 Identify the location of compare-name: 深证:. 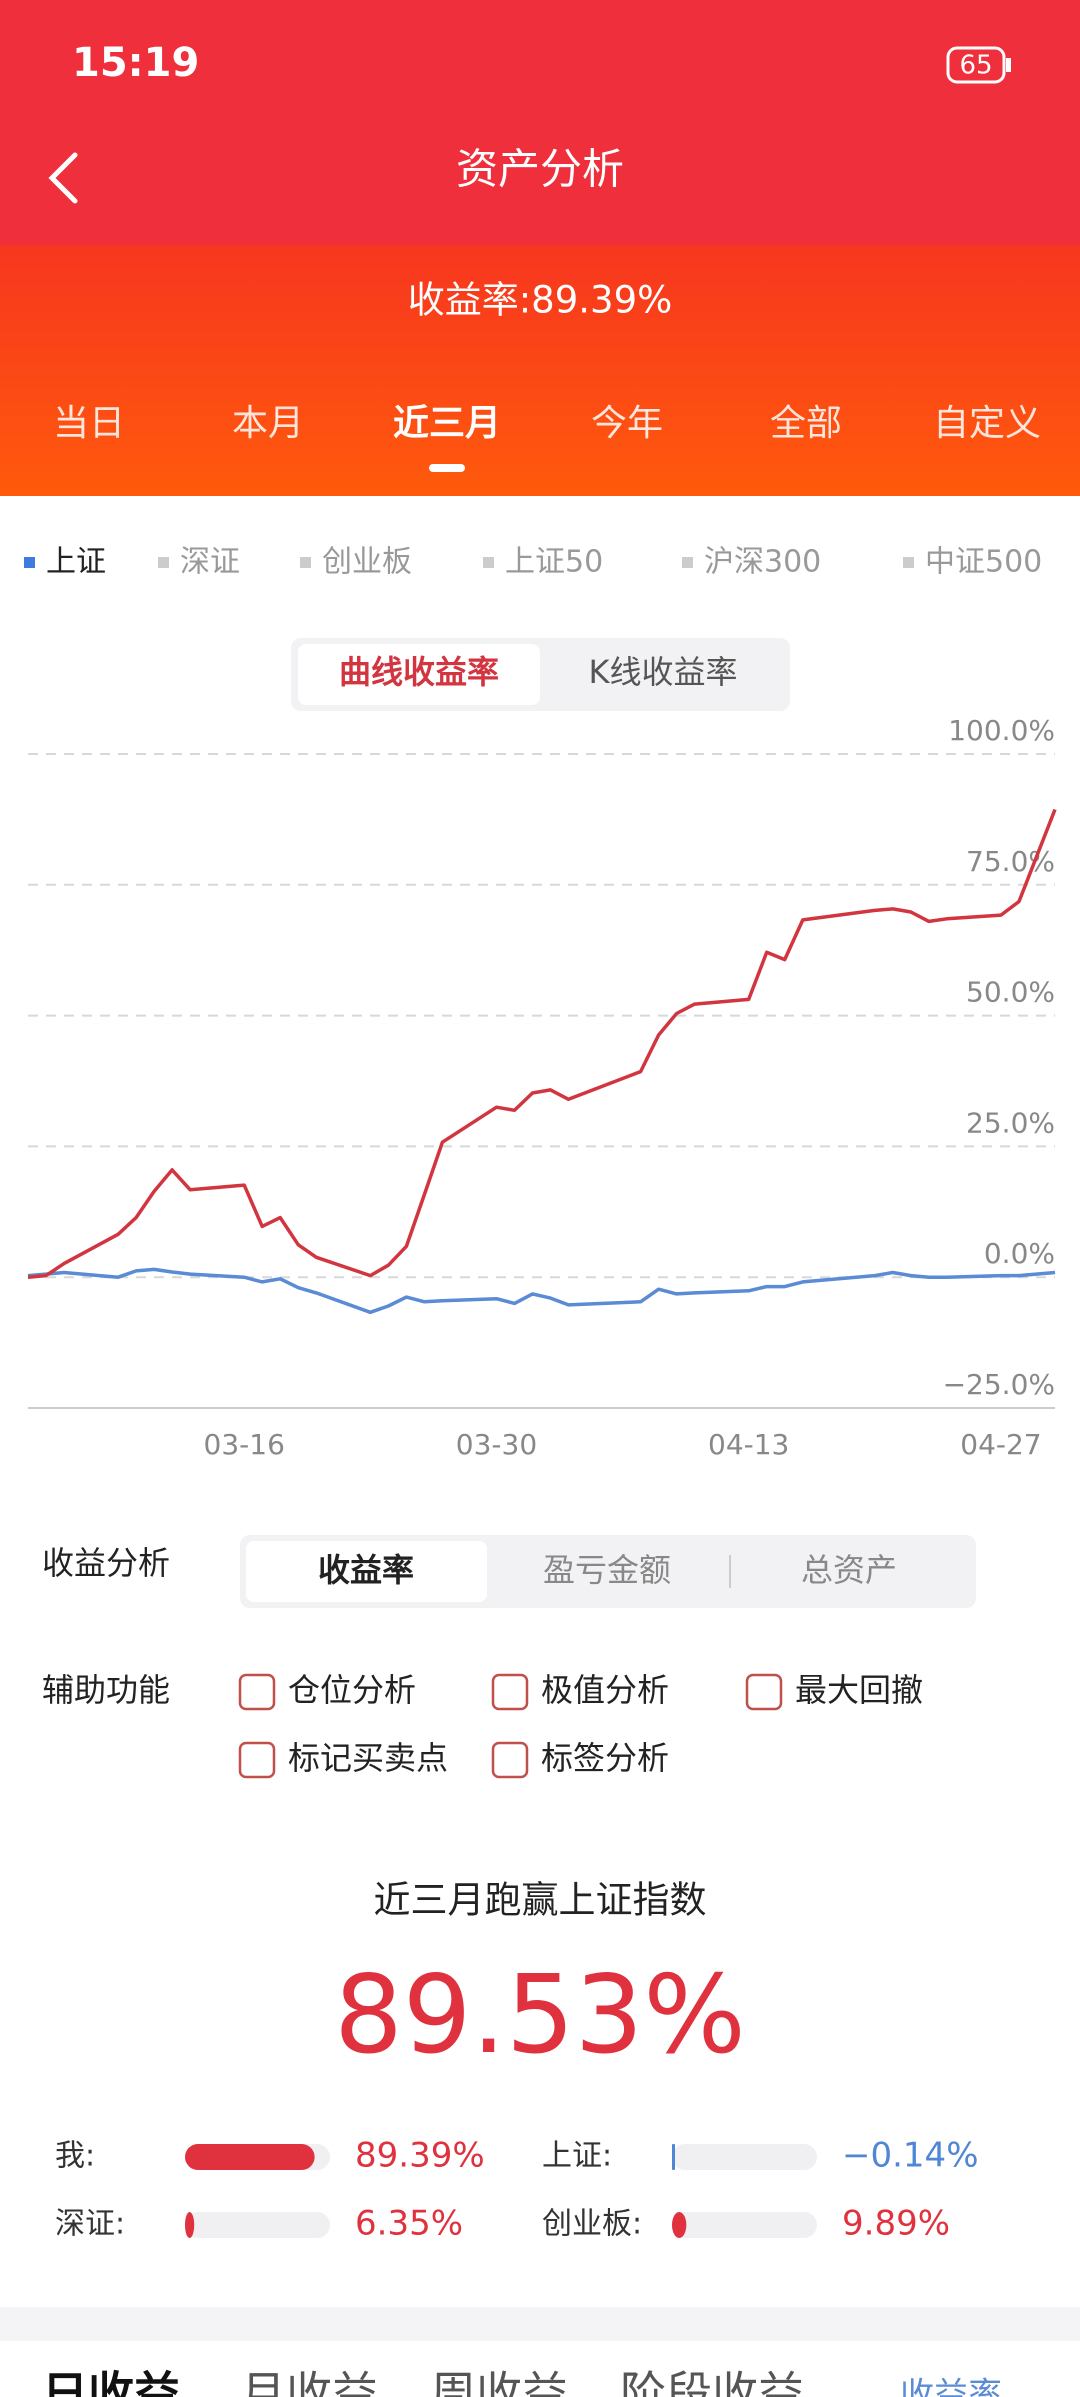
(90, 2224).